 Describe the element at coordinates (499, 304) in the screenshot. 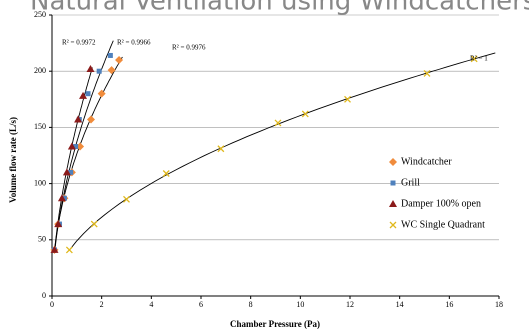

I see `x-tick-label: 18` at that location.